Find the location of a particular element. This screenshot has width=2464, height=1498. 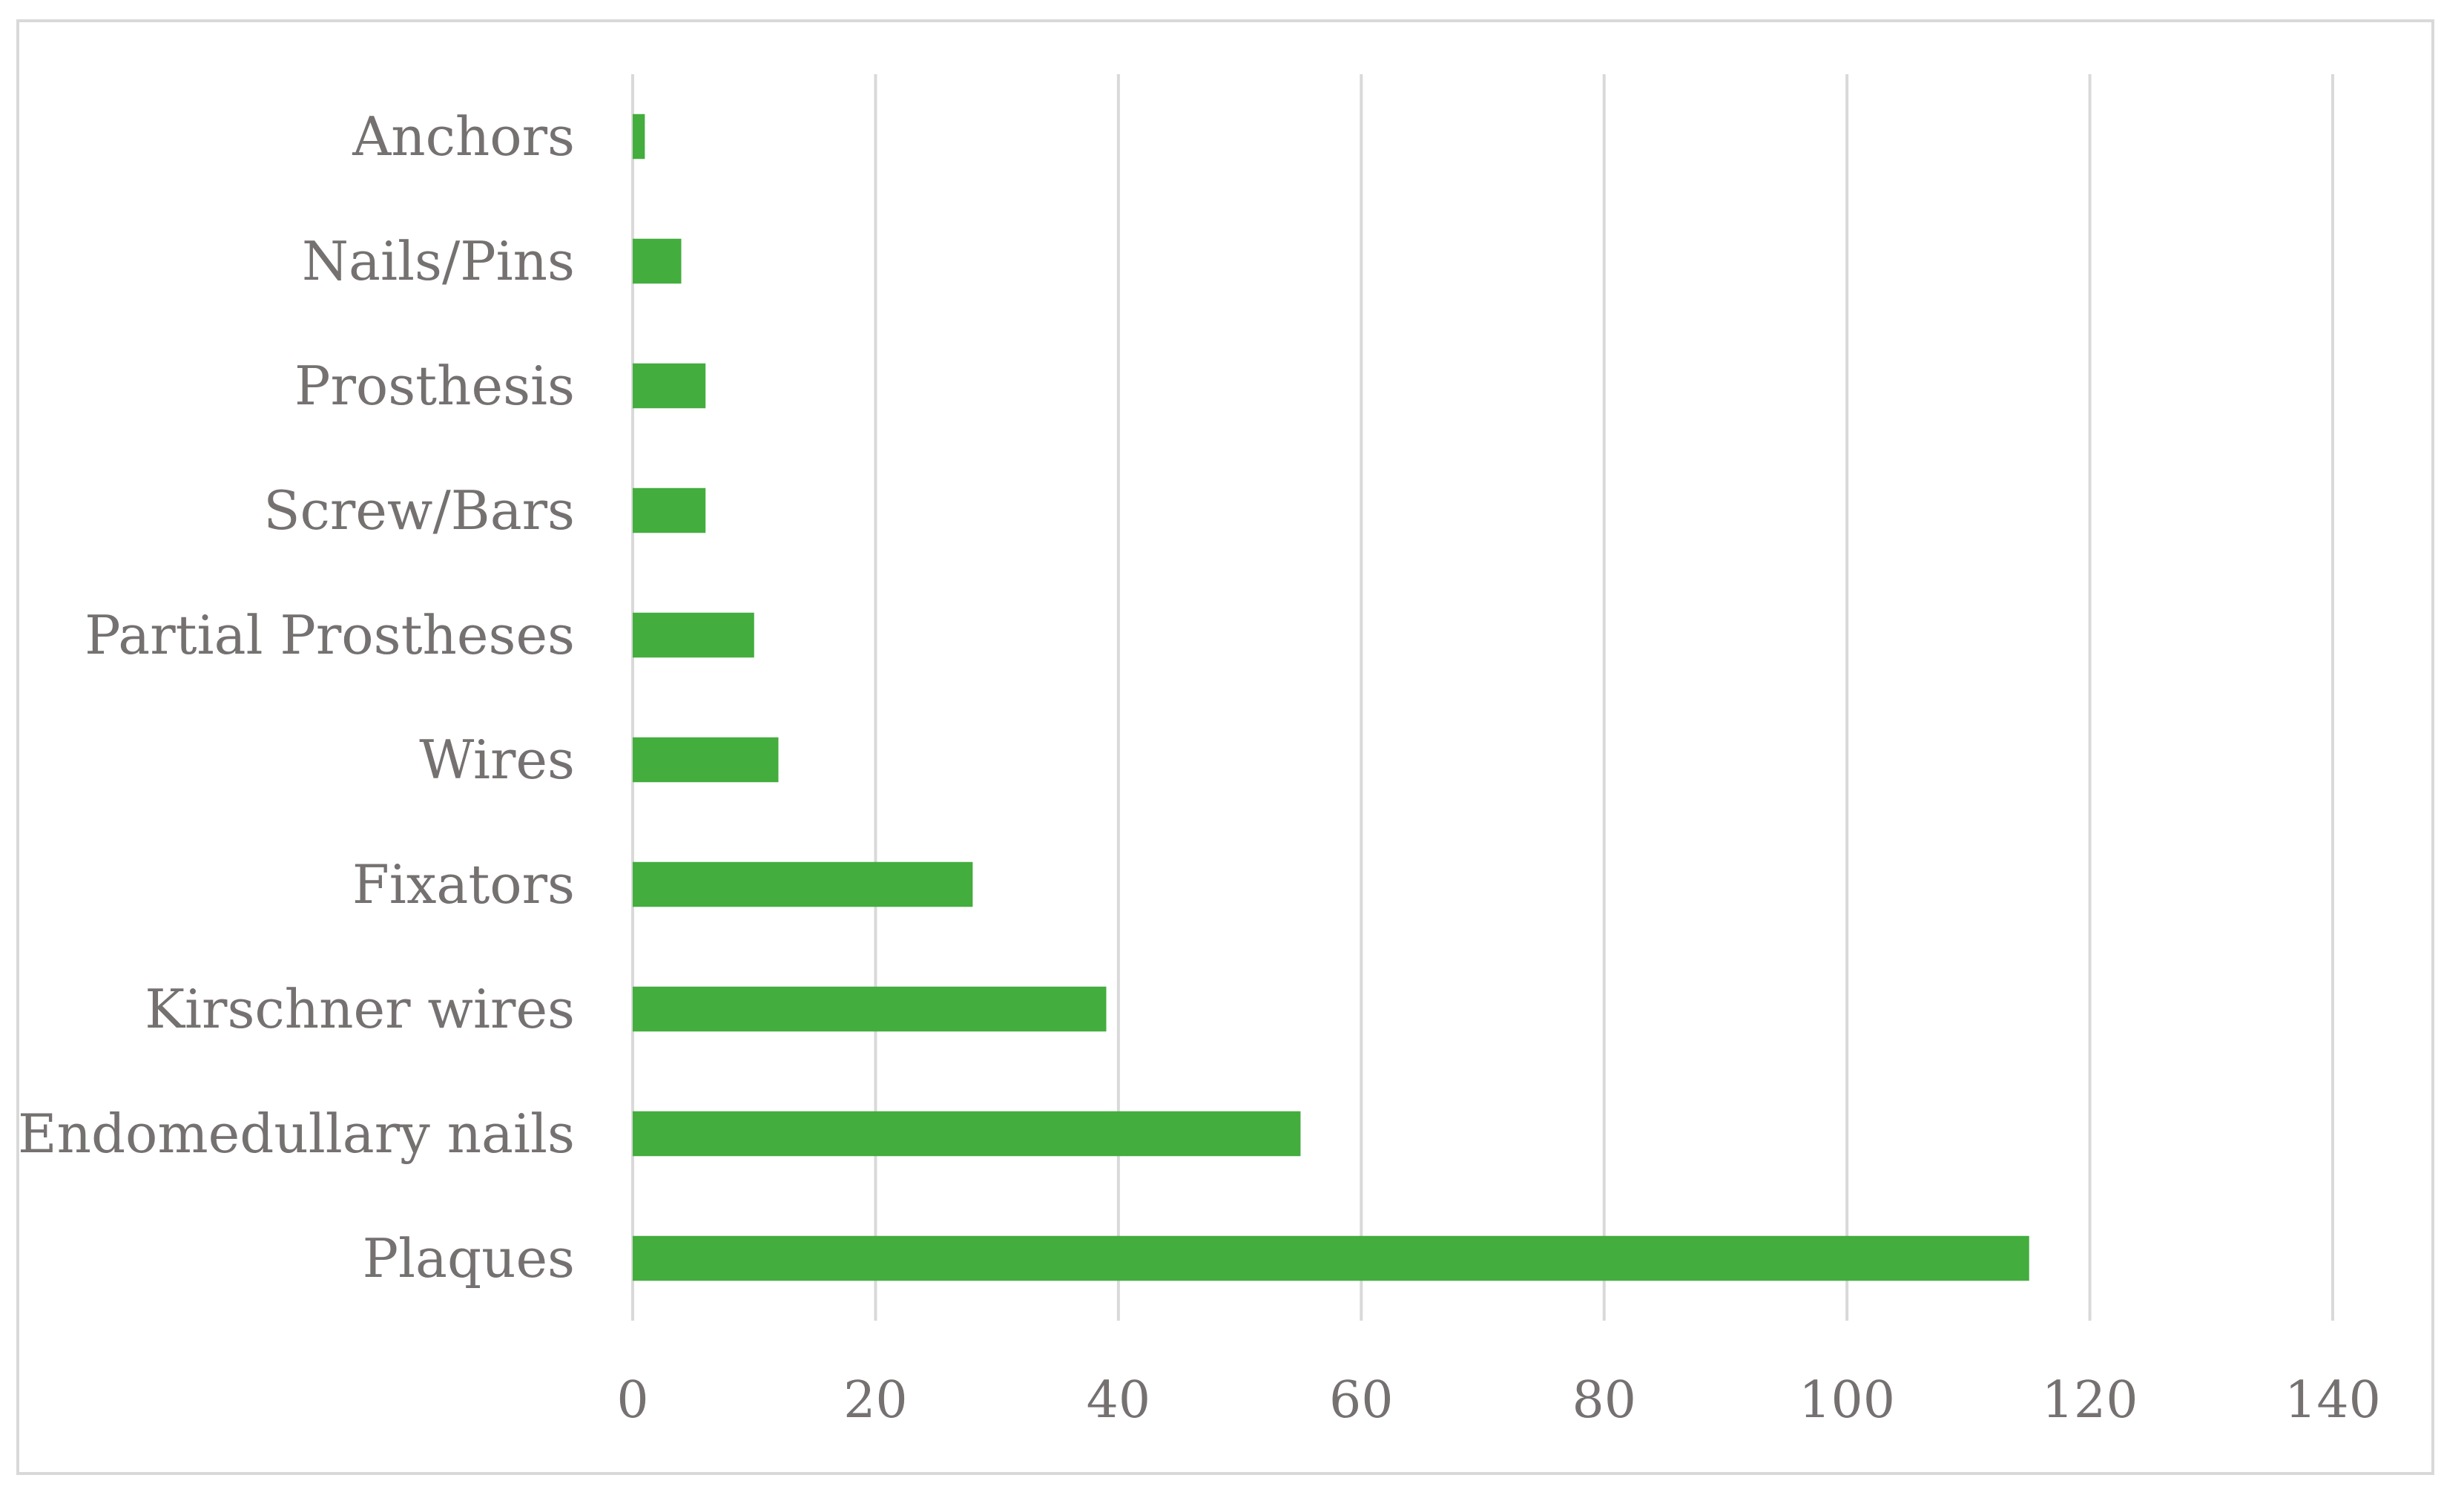

x-tick-label: 100 is located at coordinates (1847, 1400).